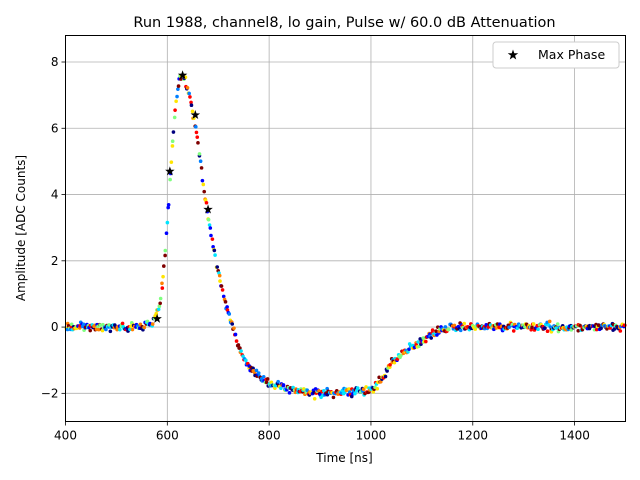 The width and height of the screenshot is (640, 480). Describe the element at coordinates (21, 228) in the screenshot. I see `y-axis-label: Amplitude [ADC Counts]` at that location.